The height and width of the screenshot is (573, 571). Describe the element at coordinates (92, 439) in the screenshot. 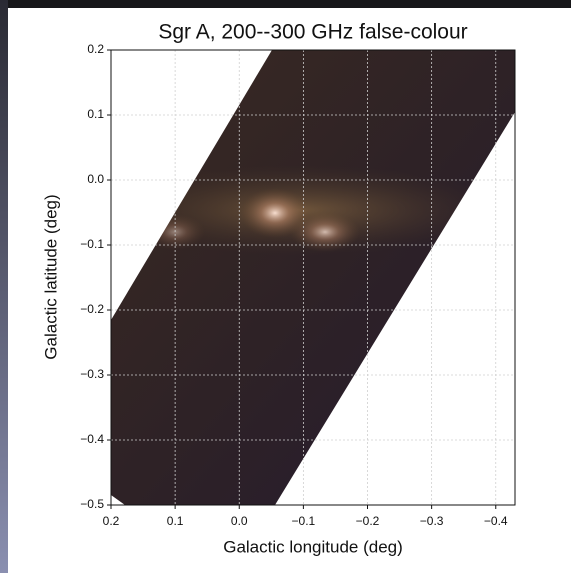

I see `y-tick-label: −0.4` at that location.